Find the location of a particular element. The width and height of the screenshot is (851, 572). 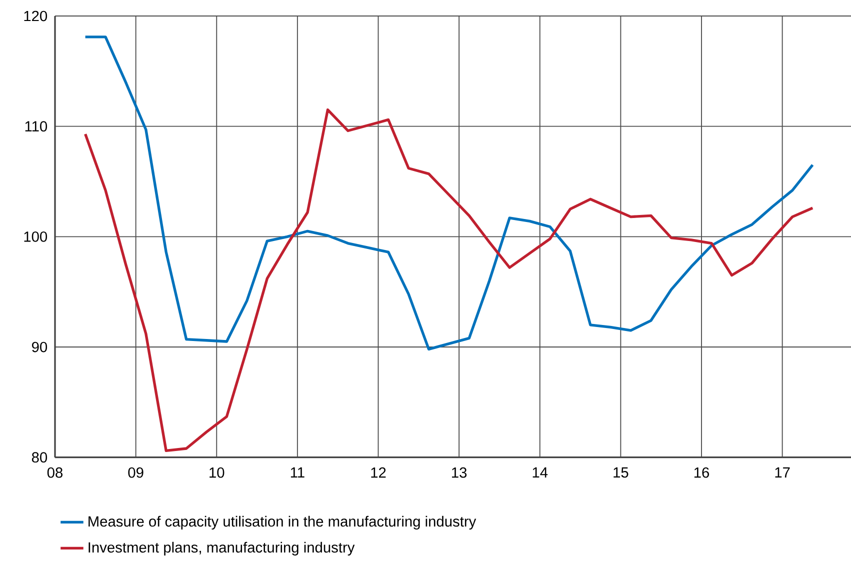

legend-label: Measure of capacity utilisation in the manufacturing industry is located at coordinates (282, 523).